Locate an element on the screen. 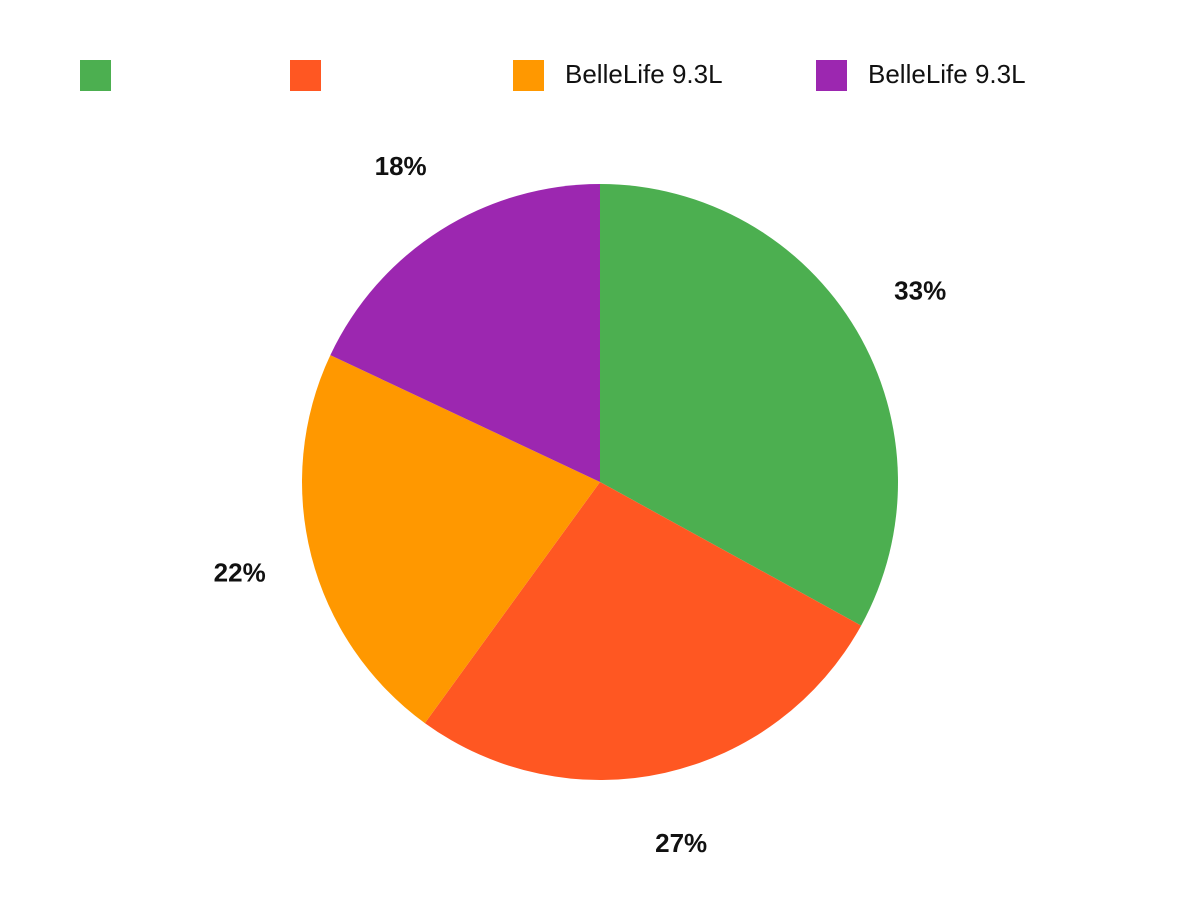 Image resolution: width=1200 pixels, height=900 pixels. value-label: 22% is located at coordinates (240, 572).